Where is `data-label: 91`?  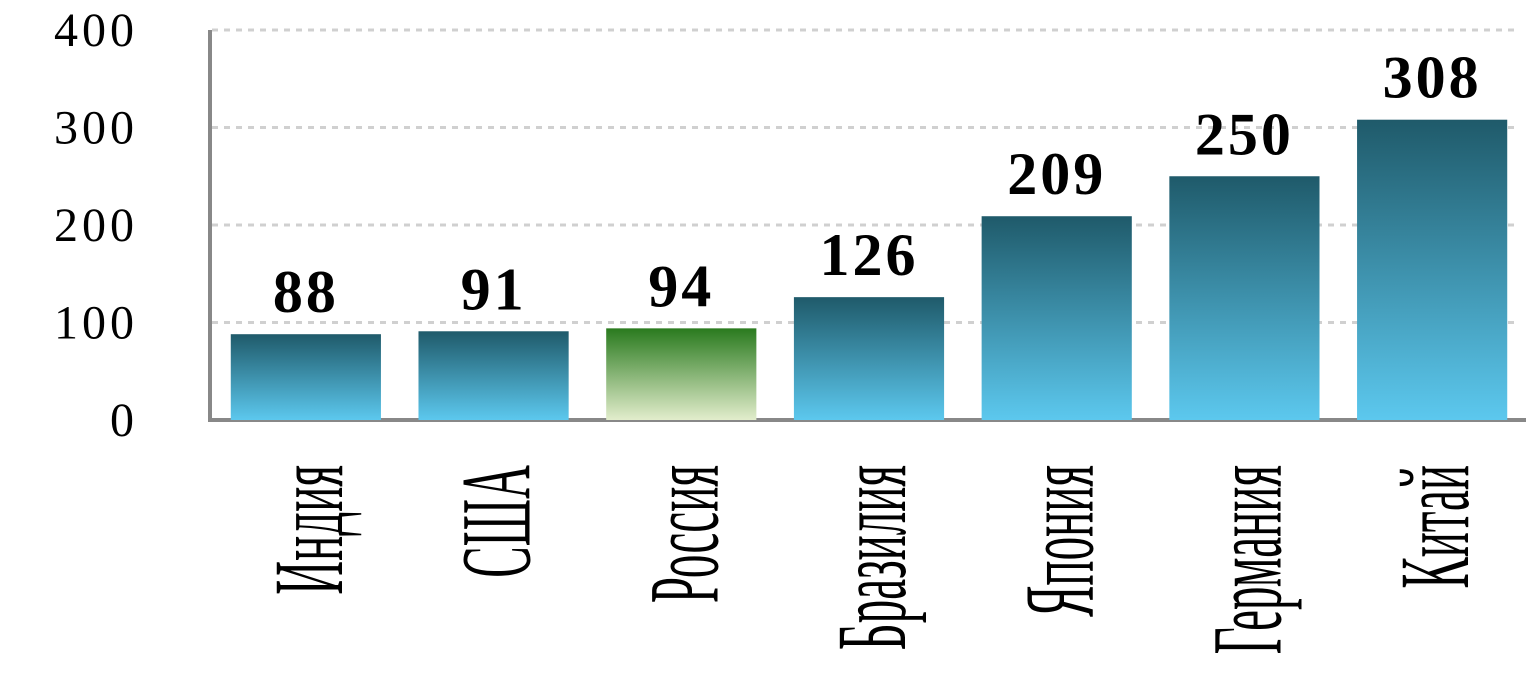 data-label: 91 is located at coordinates (494, 289).